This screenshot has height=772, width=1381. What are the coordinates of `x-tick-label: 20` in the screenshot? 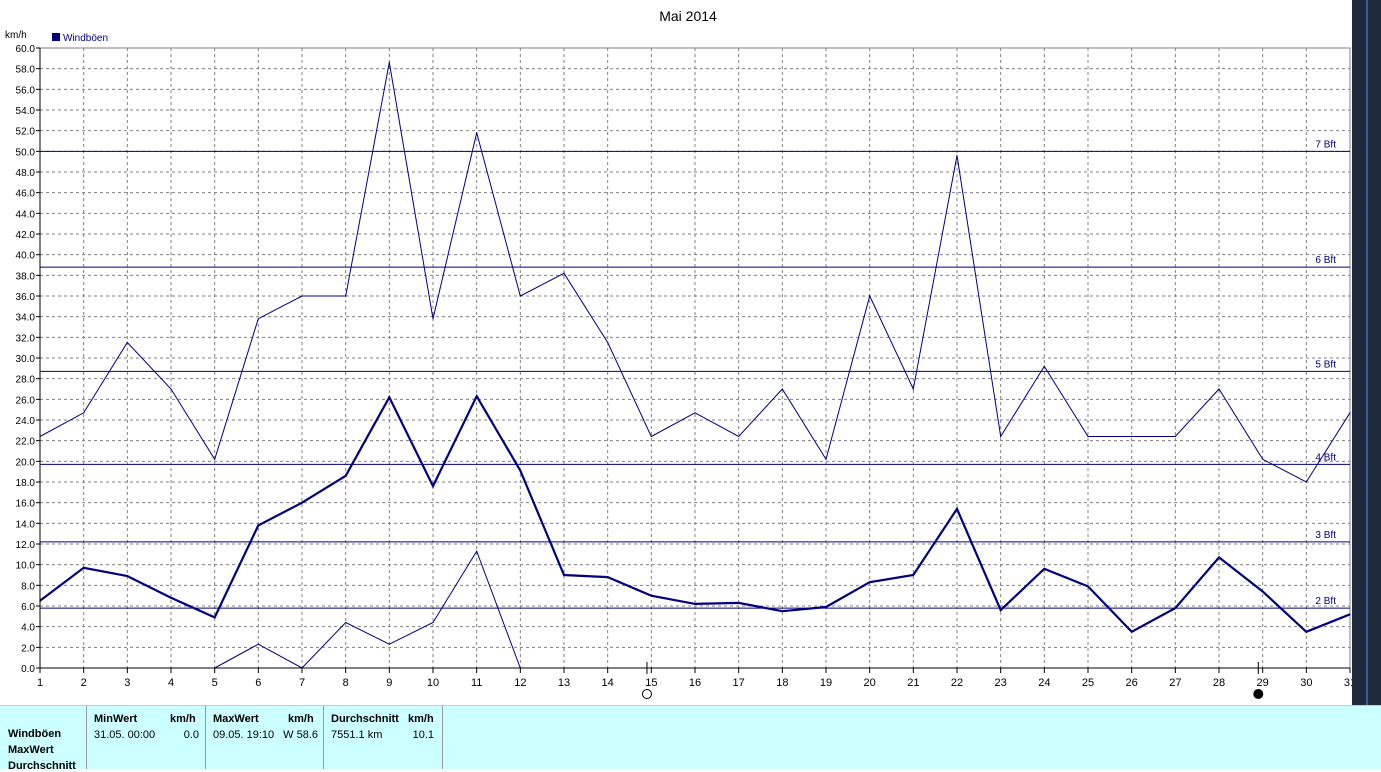 It's located at (870, 683).